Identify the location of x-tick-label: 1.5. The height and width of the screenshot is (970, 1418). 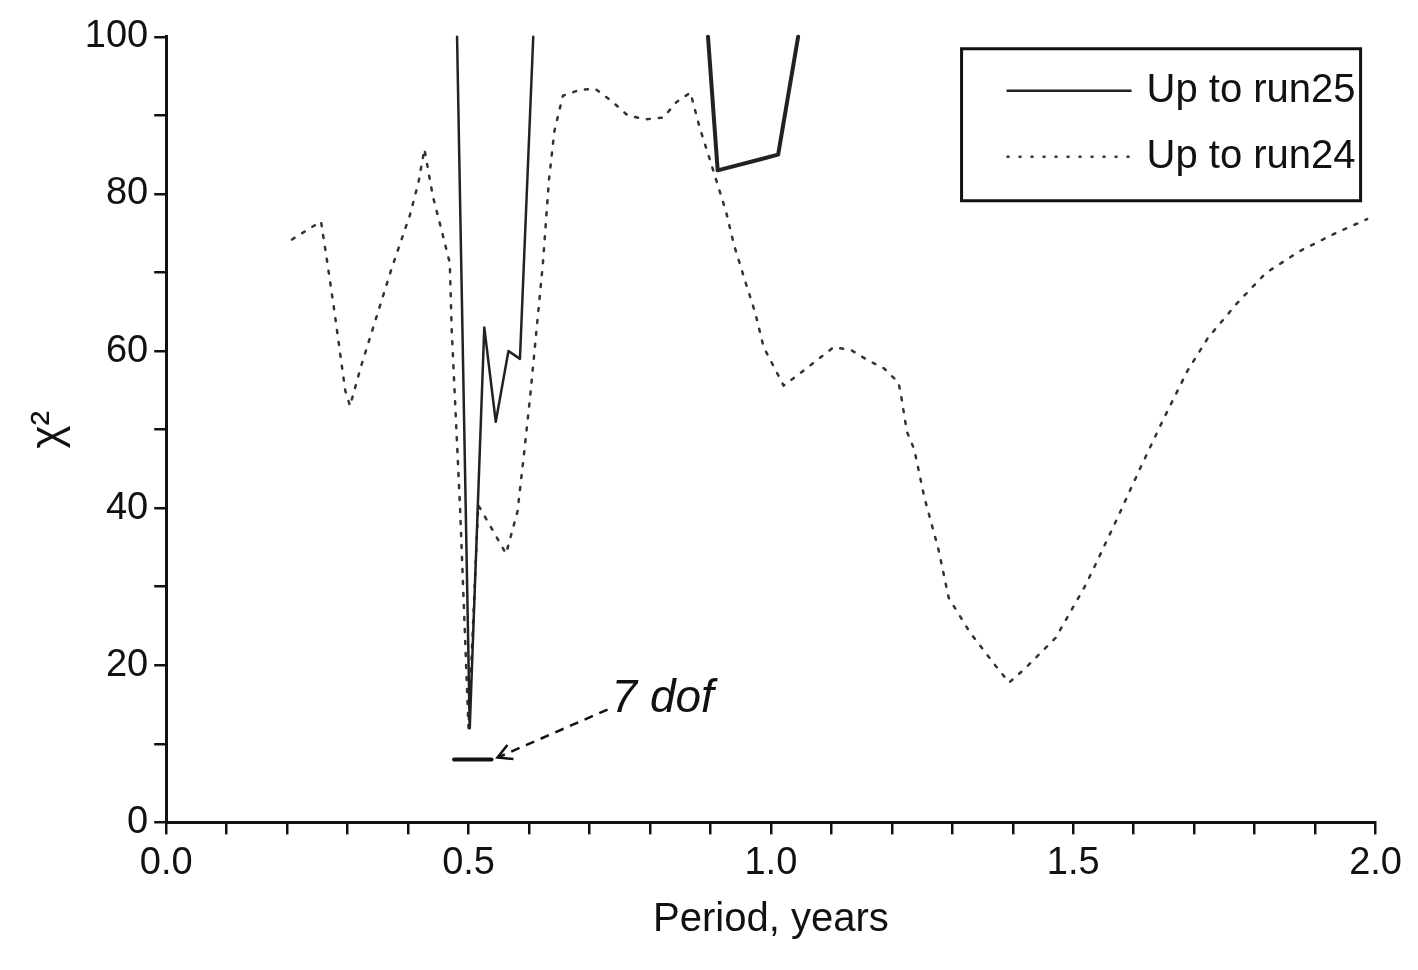
(1073, 860).